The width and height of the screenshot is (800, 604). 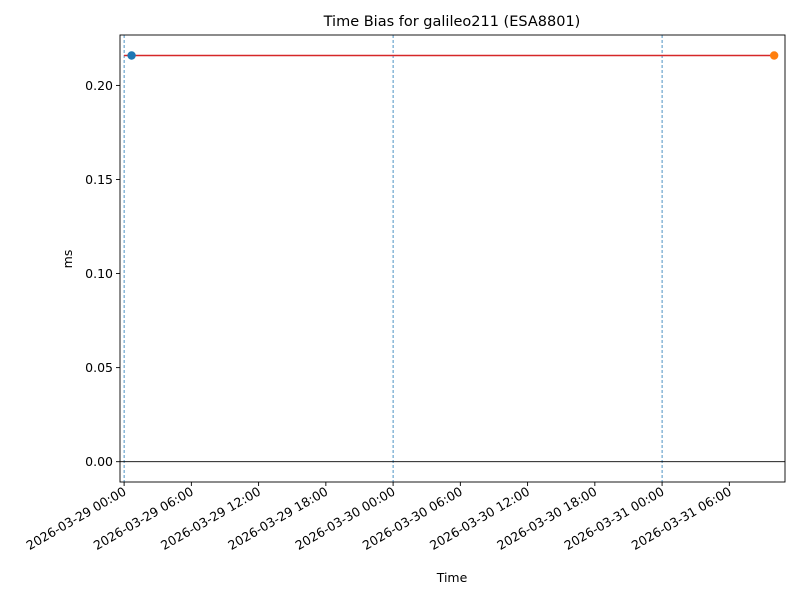 What do you see at coordinates (99, 85) in the screenshot?
I see `y-tick-label: 0.20` at bounding box center [99, 85].